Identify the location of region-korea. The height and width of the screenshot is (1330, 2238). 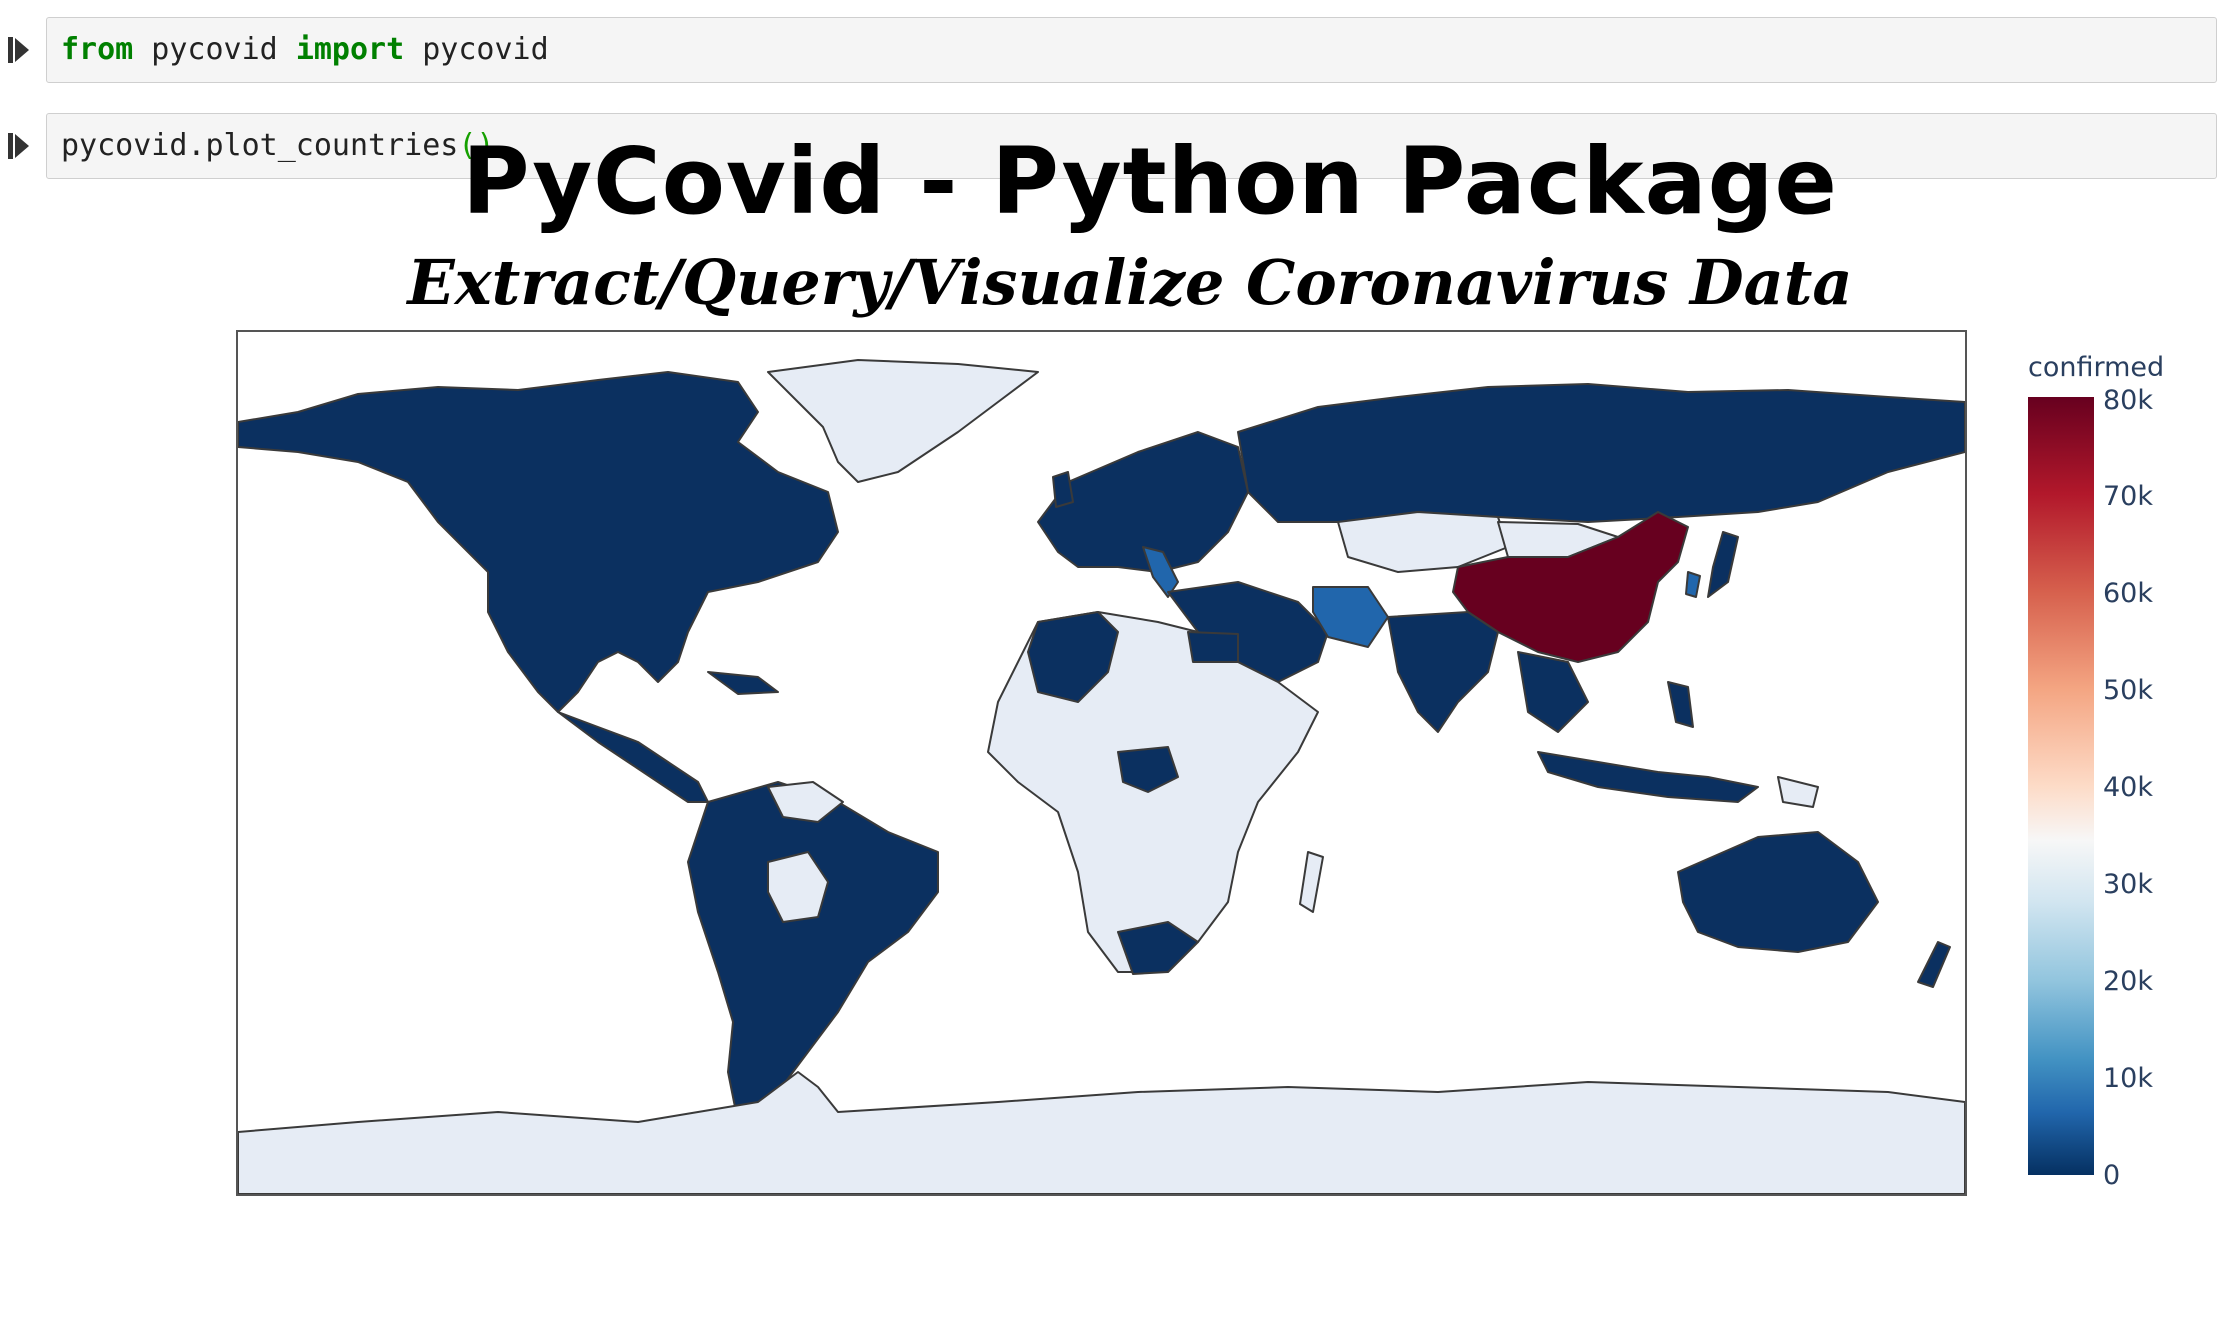
(1693, 584).